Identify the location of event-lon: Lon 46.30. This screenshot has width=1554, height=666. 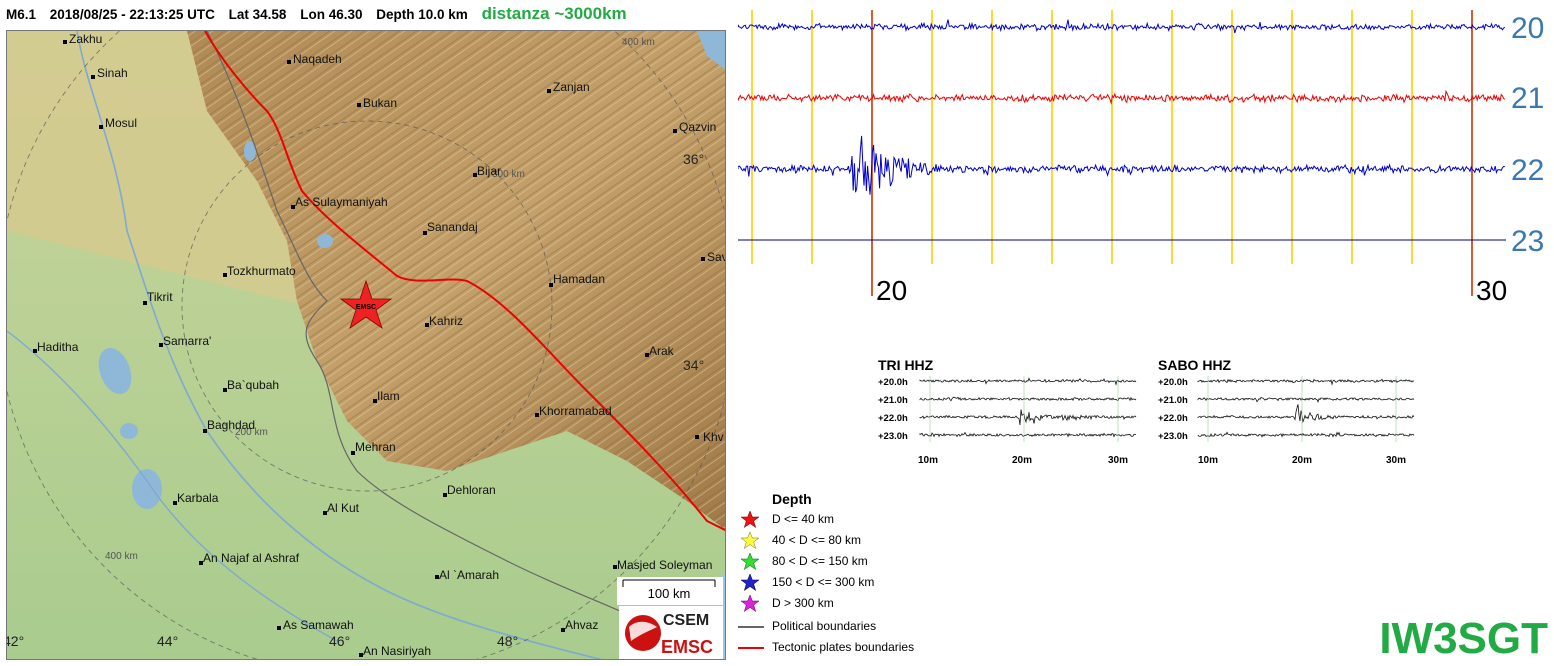
(331, 14).